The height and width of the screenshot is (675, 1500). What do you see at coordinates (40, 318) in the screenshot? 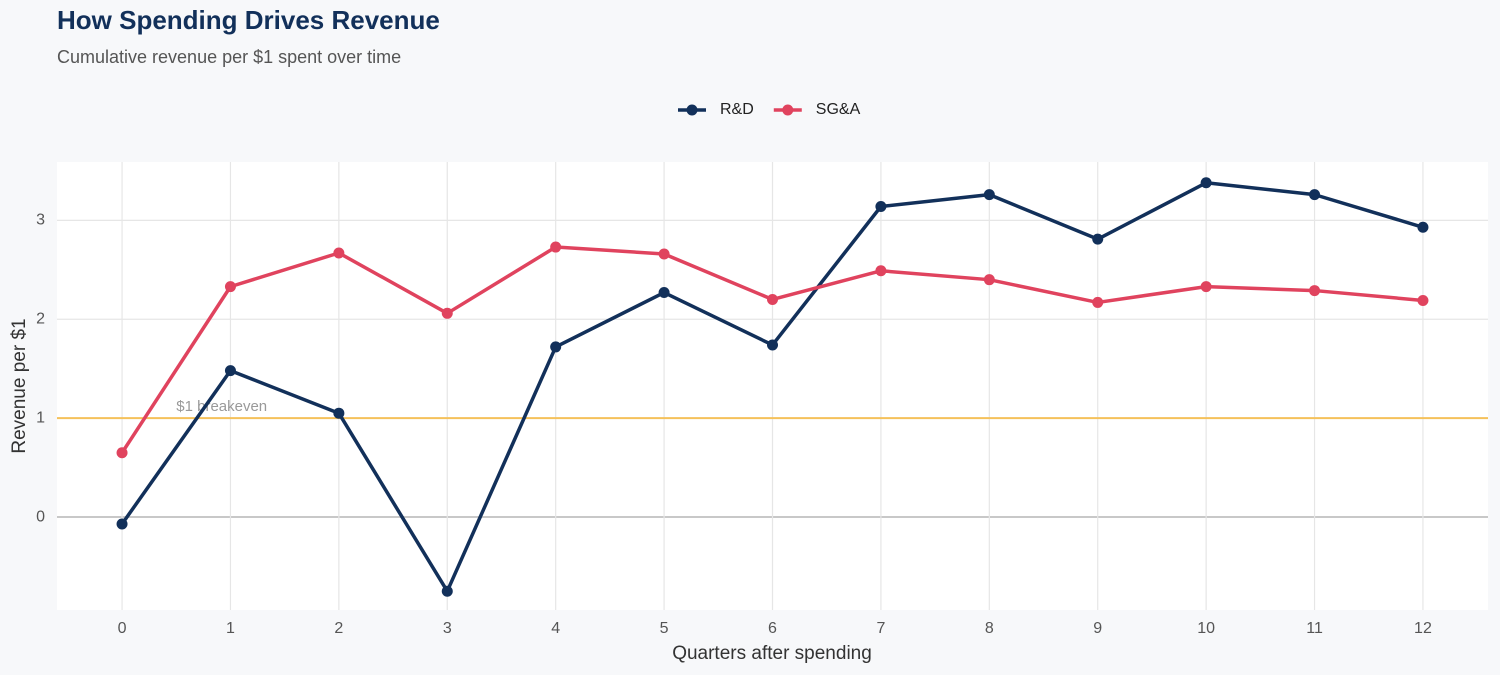
I see `y-tick-label: 2` at bounding box center [40, 318].